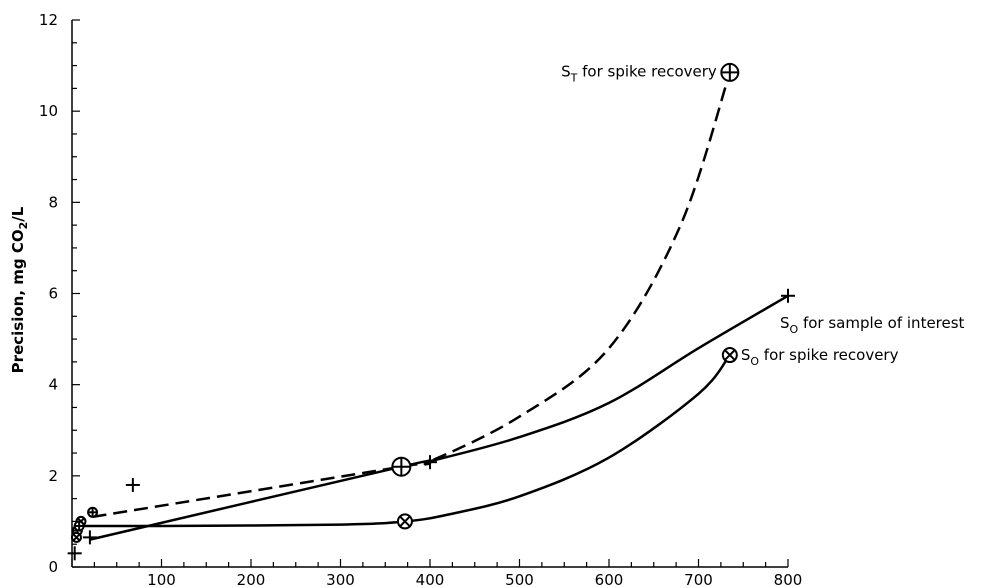 This screenshot has width=987, height=588. What do you see at coordinates (53, 567) in the screenshot?
I see `y-tick-label: 0` at bounding box center [53, 567].